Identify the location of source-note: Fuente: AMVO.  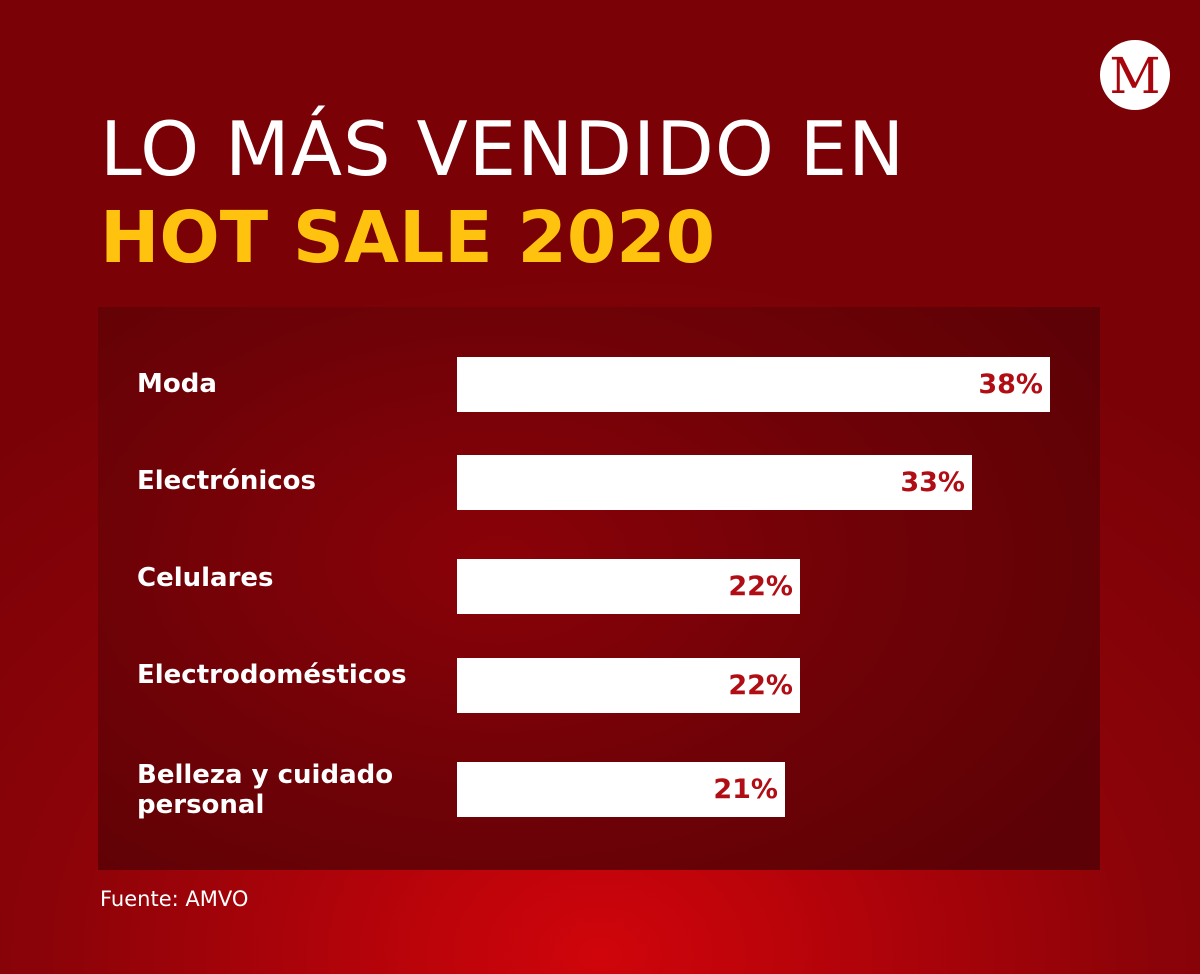
(174, 899).